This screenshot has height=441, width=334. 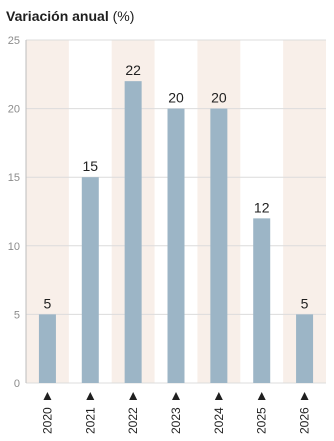 I want to click on x-tick-label: 2024, so click(x=219, y=420).